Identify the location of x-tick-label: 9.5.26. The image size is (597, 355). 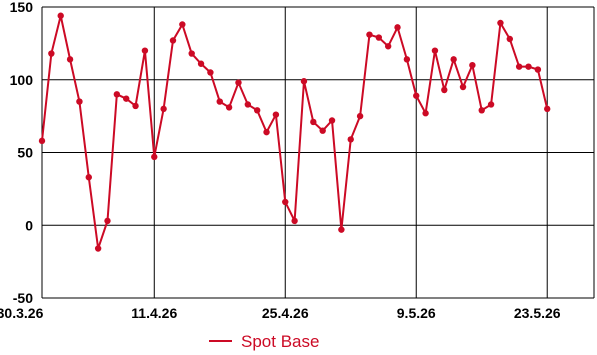
(416, 313).